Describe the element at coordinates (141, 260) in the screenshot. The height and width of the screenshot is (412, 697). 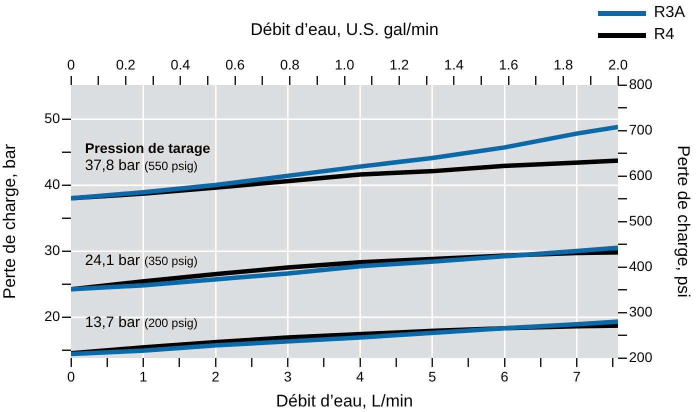
I see `annotation: 24,1 bar (350 psig)` at that location.